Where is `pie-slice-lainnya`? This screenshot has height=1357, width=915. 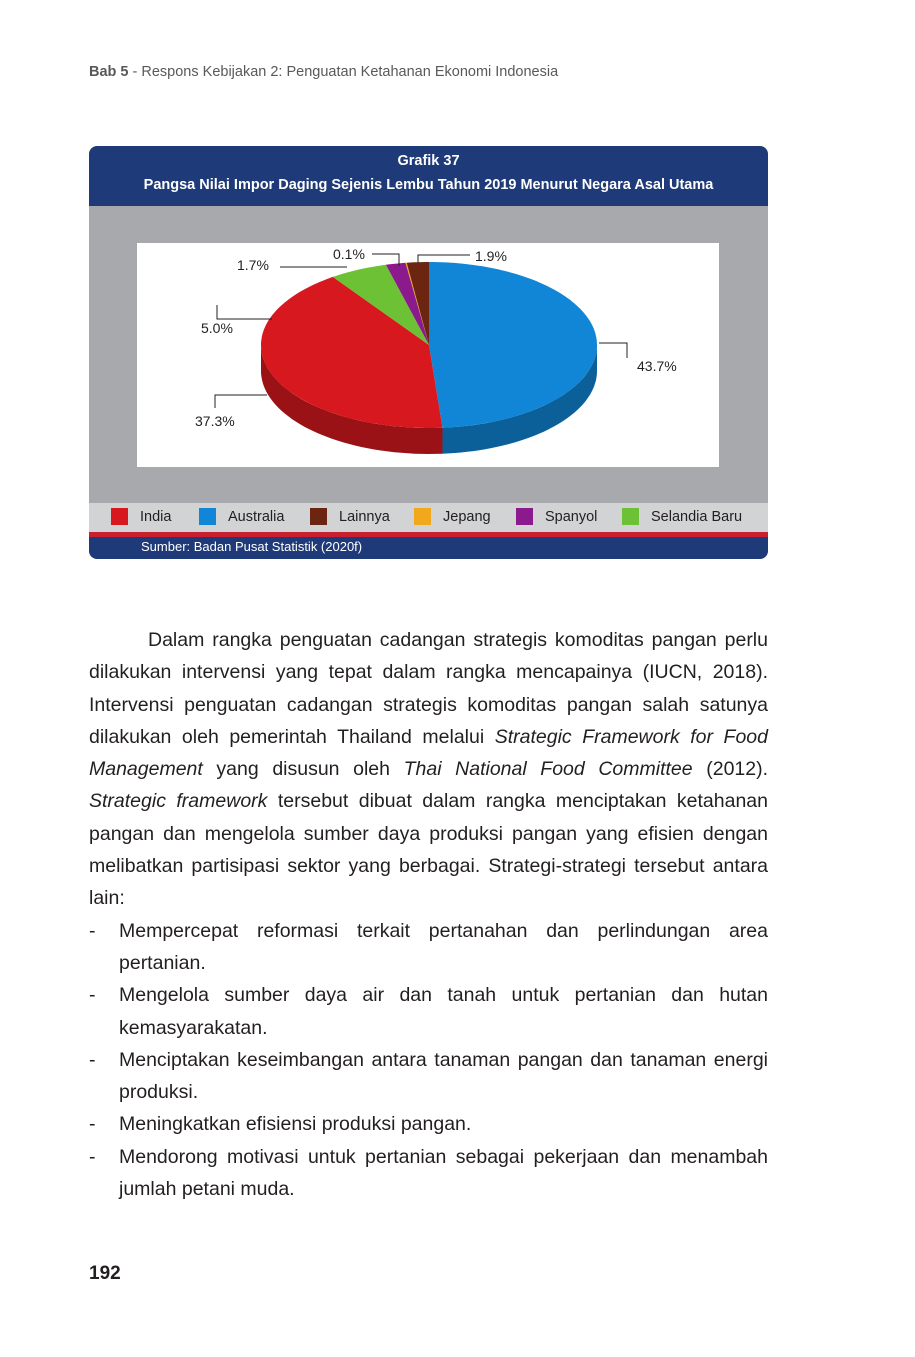 pie-slice-lainnya is located at coordinates (417, 303).